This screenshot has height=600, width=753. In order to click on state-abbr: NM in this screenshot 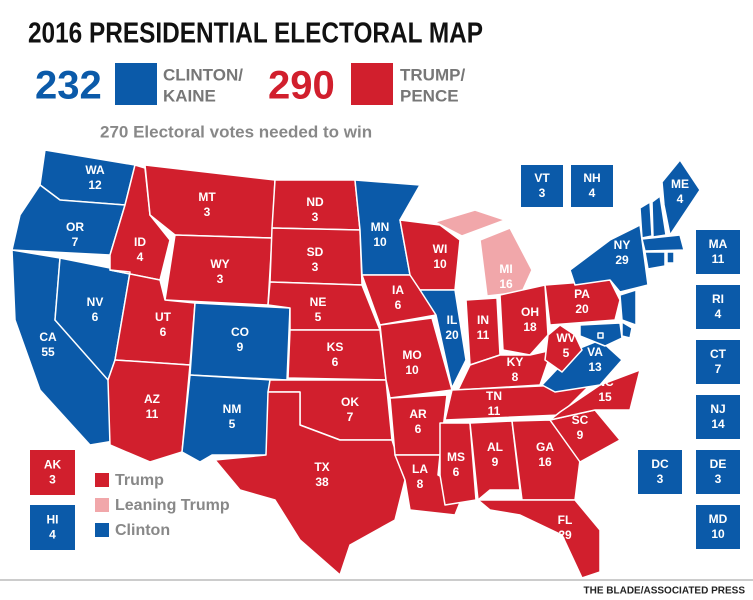, I will do `click(232, 409)`.